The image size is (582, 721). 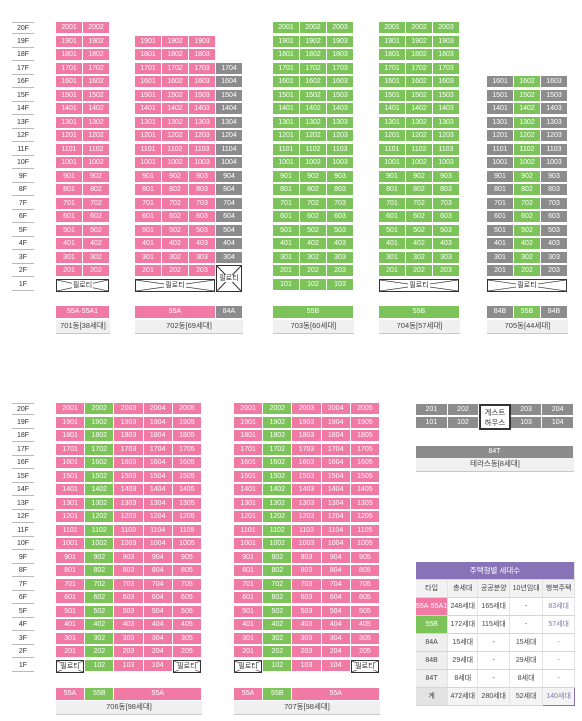 I want to click on row-type: 84B, so click(x=432, y=660).